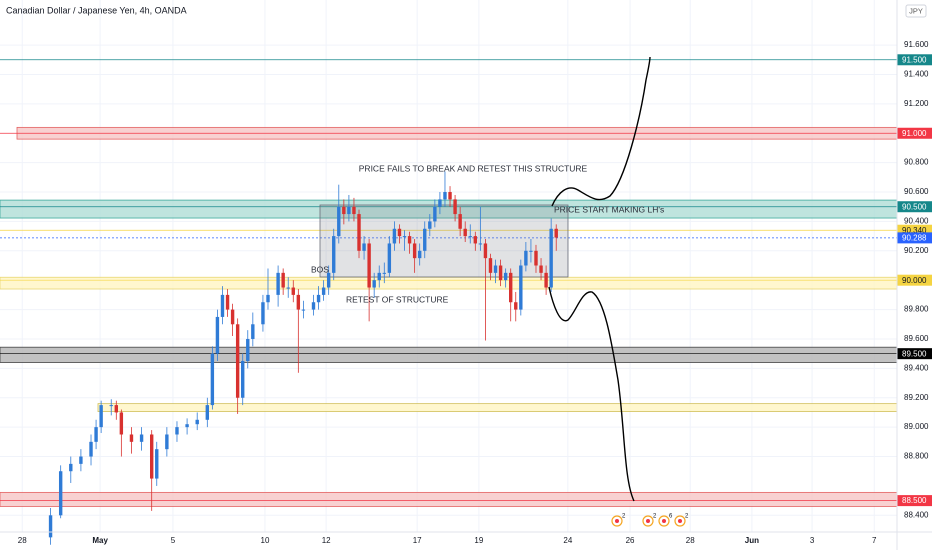 Image resolution: width=932 pixels, height=550 pixels. Describe the element at coordinates (173, 540) in the screenshot. I see `x-tick-label: 5` at that location.